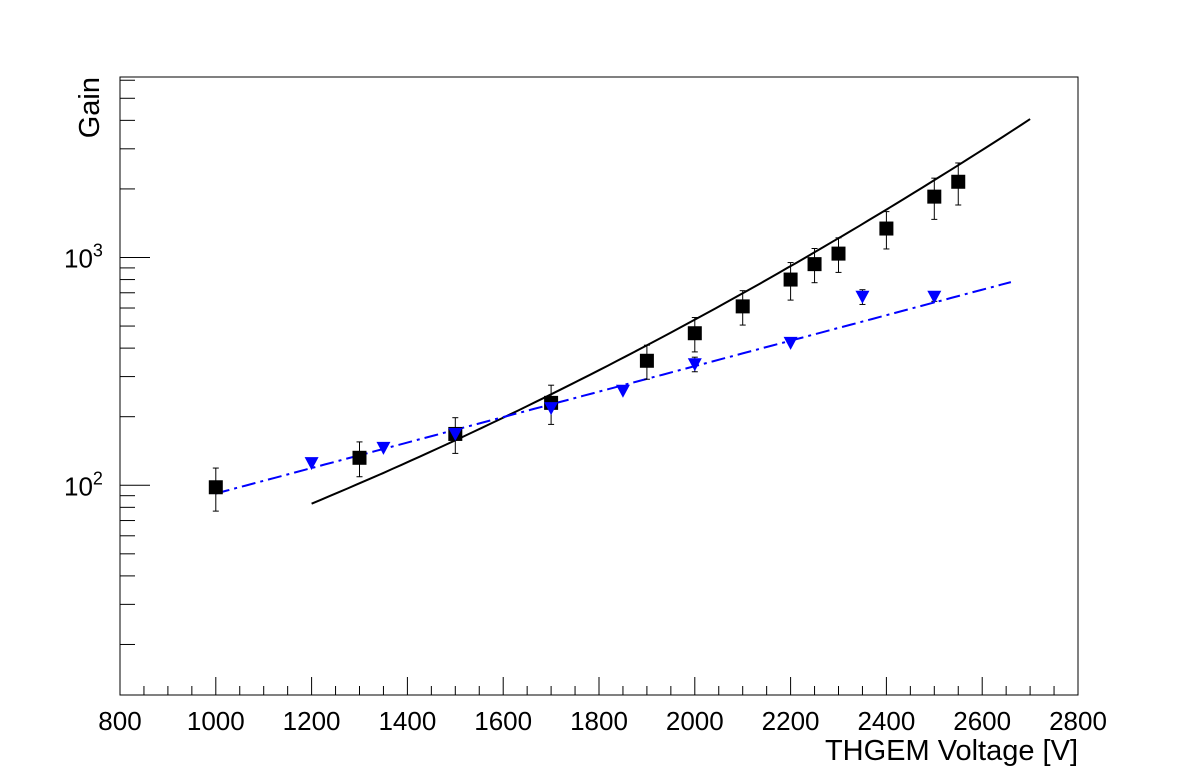  Describe the element at coordinates (951, 751) in the screenshot. I see `x-axis-title: THGEM Voltage [V]` at that location.